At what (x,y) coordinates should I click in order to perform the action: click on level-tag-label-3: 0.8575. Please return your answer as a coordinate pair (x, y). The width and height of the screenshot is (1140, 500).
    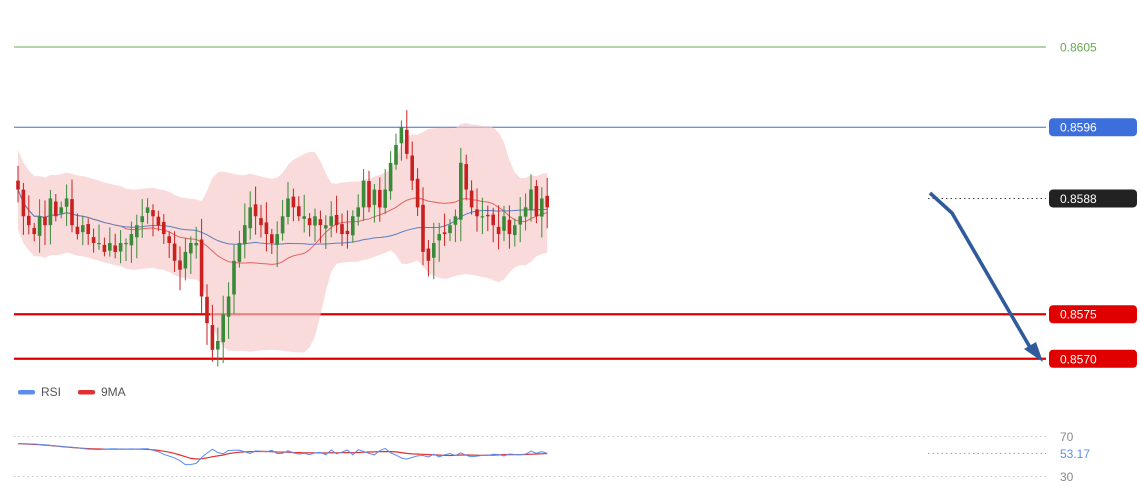
    Looking at the image, I should click on (1078, 315).